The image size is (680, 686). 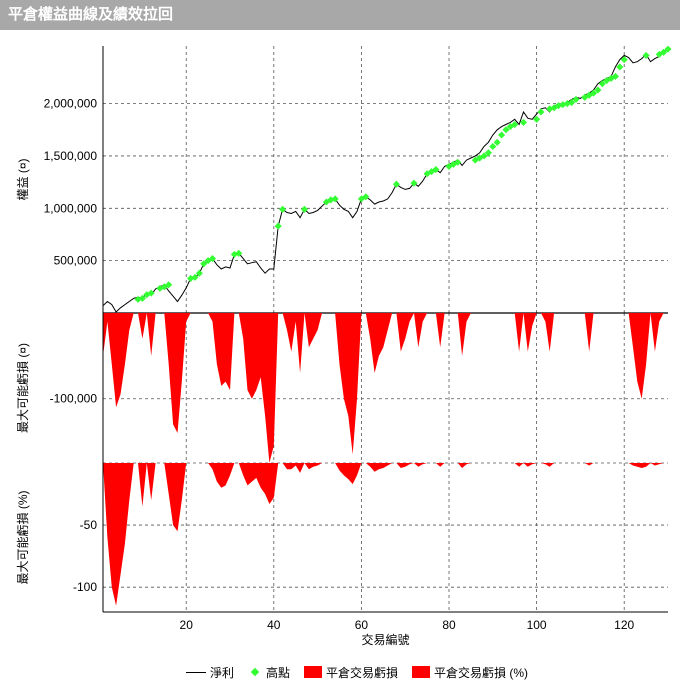 What do you see at coordinates (624, 625) in the screenshot?
I see `x-tick-label: 120` at bounding box center [624, 625].